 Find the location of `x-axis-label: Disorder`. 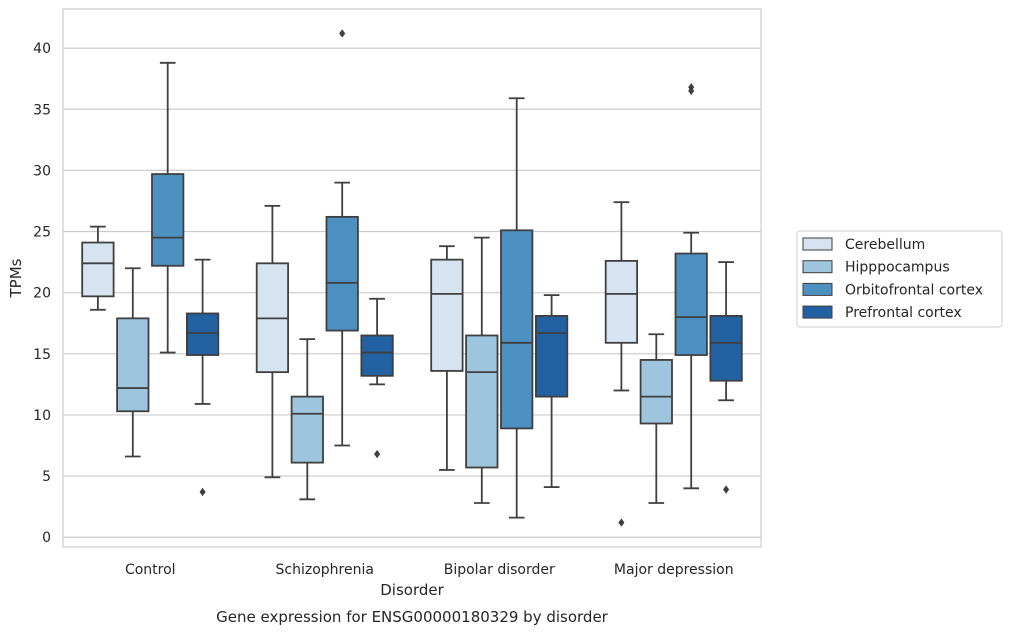

x-axis-label: Disorder is located at coordinates (412, 590).